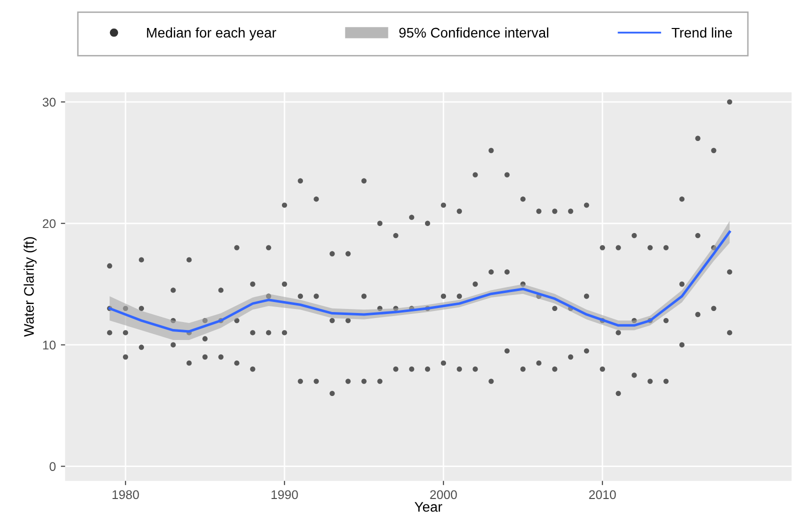  What do you see at coordinates (285, 495) in the screenshot?
I see `x-tick-label: 1990` at bounding box center [285, 495].